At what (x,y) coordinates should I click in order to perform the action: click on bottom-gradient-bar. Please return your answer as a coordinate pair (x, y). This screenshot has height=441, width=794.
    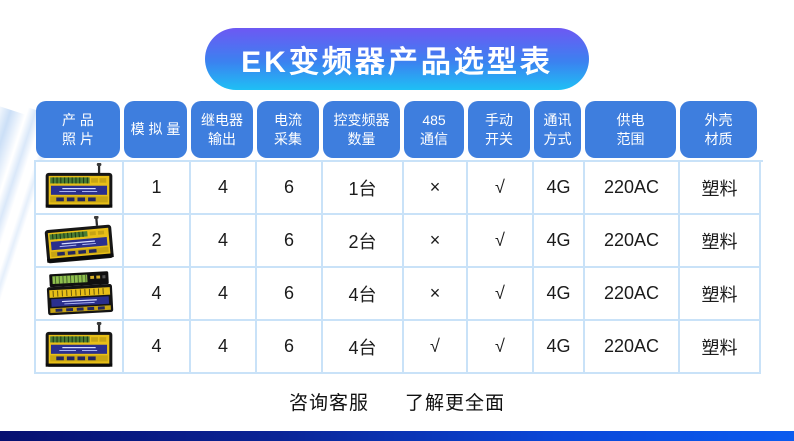
    Looking at the image, I should click on (397, 436).